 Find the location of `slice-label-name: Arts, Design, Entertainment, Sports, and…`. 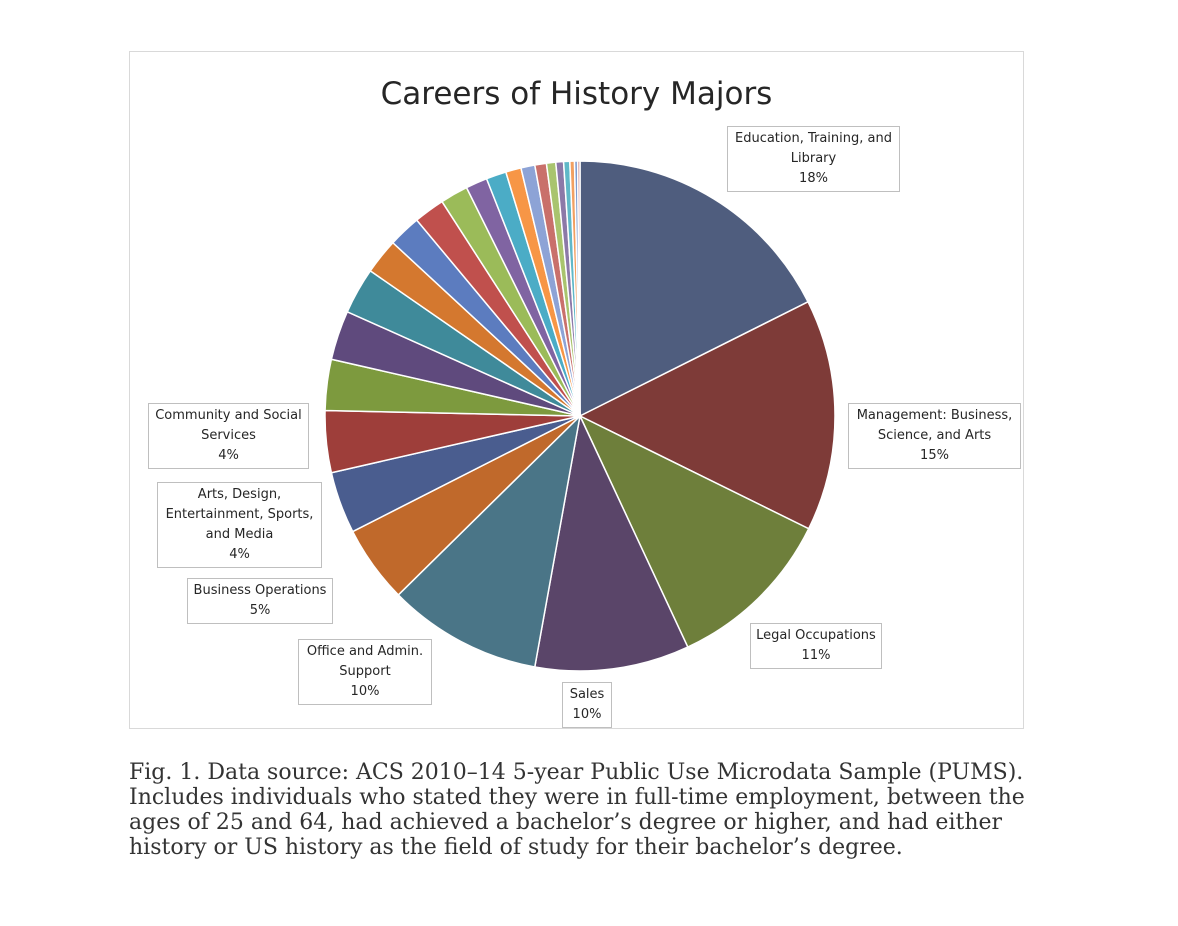

slice-label-name: Arts, Design, Entertainment, Sports, and… is located at coordinates (239, 514).